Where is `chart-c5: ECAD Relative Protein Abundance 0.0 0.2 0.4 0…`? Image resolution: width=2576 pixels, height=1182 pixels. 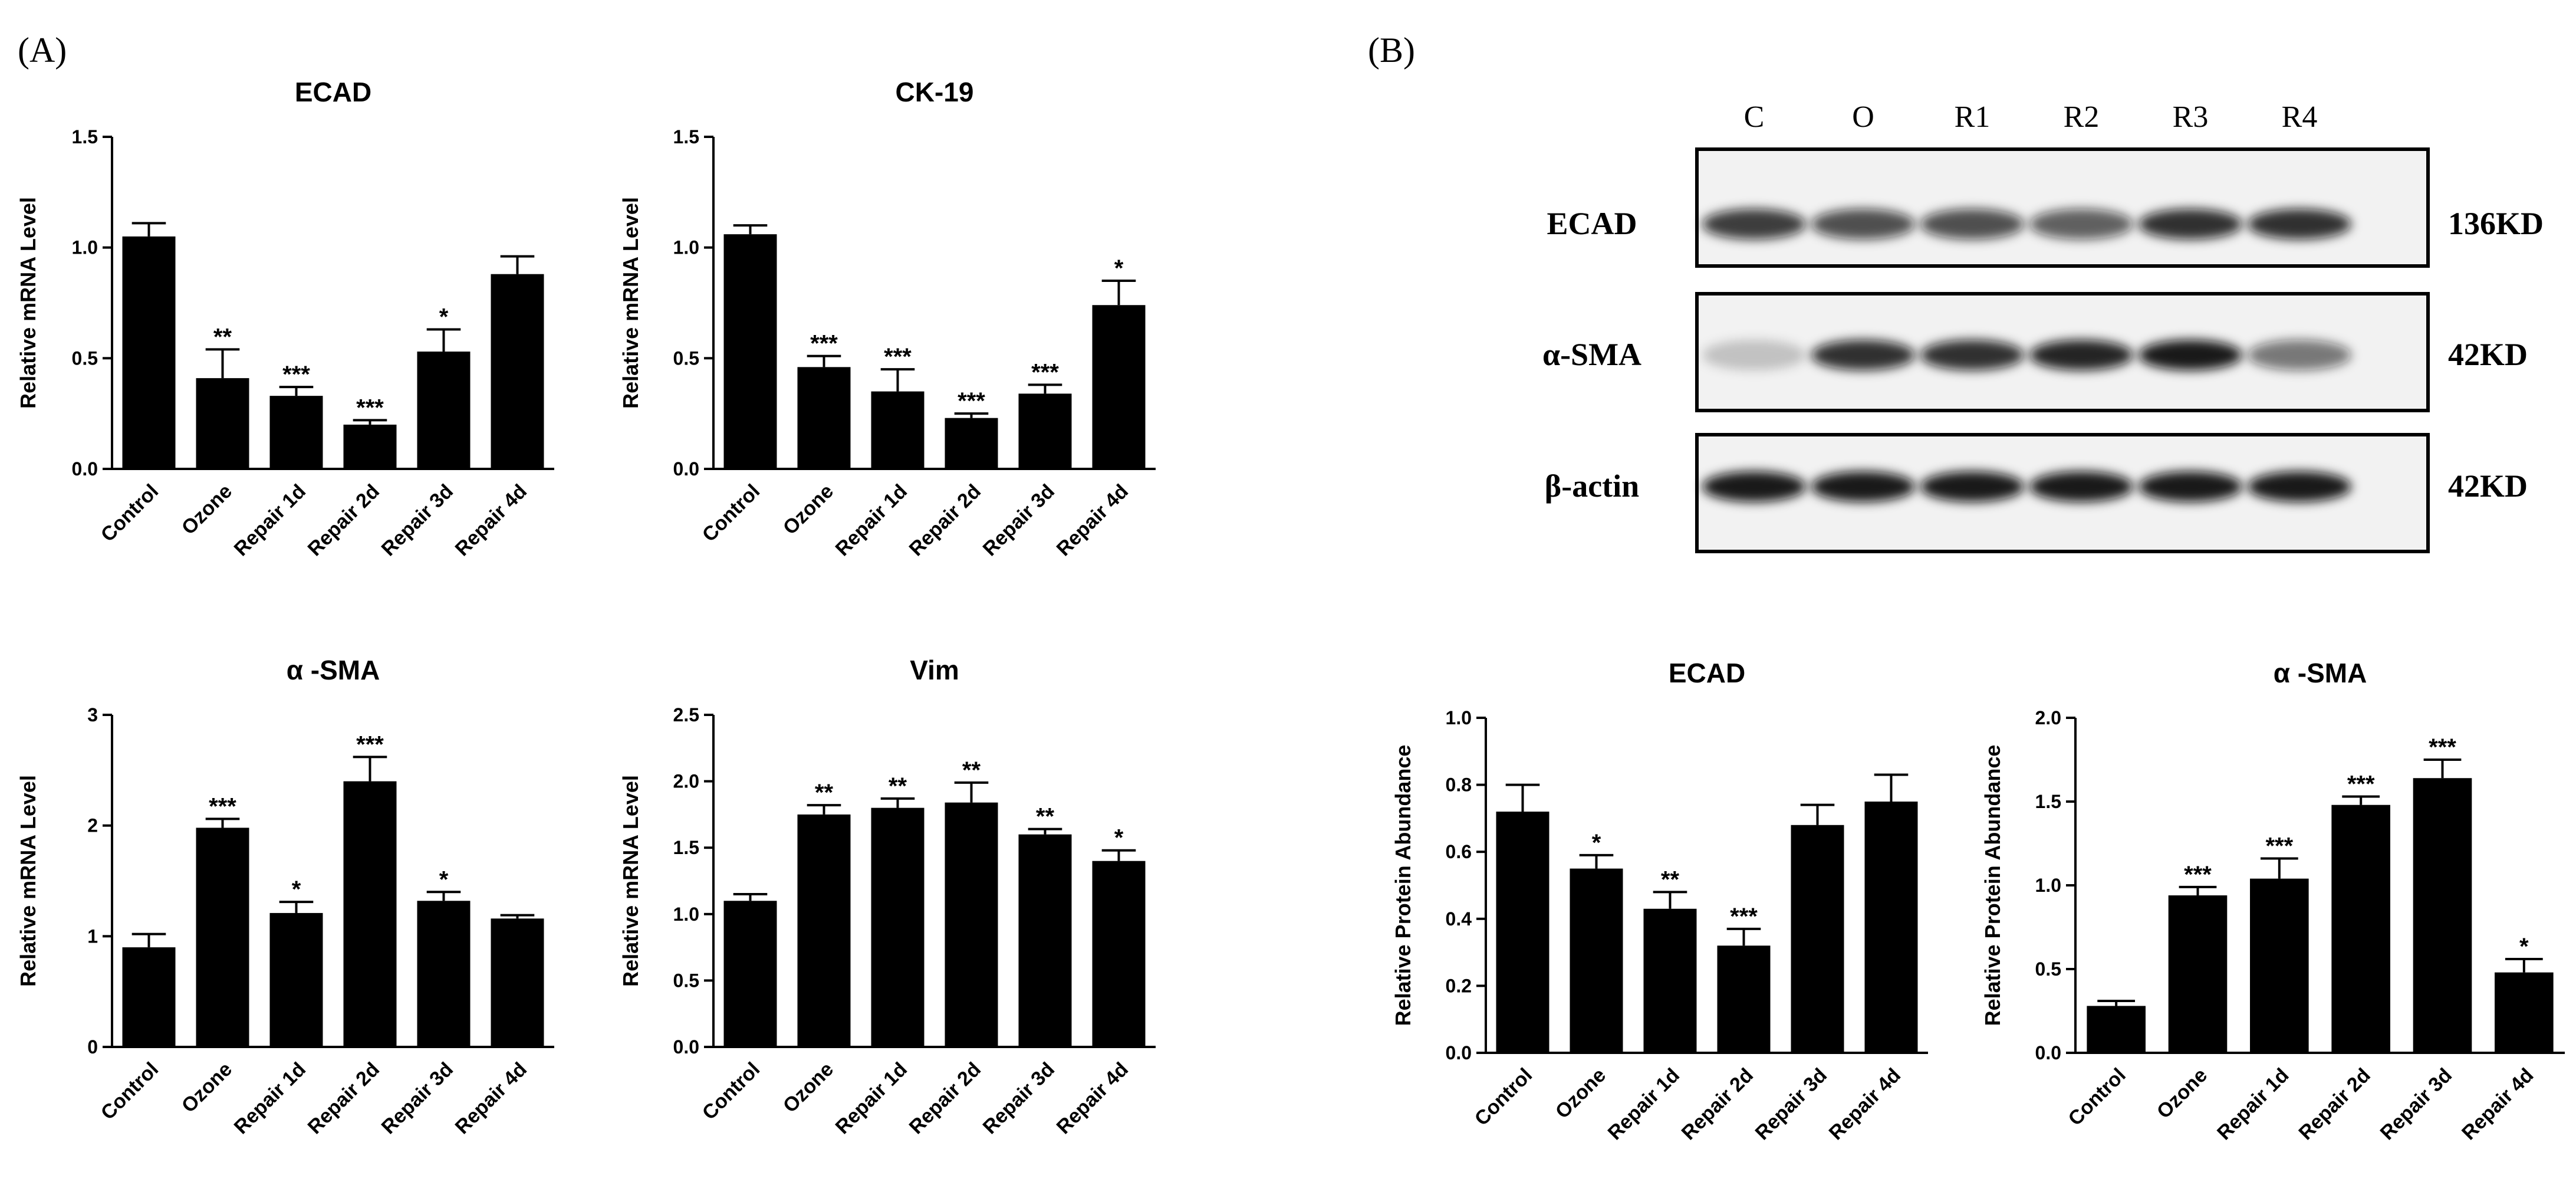
chart-c5: ECAD Relative Protein Abundance 0.0 0.2 0.4 0… is located at coordinates (1660, 901).